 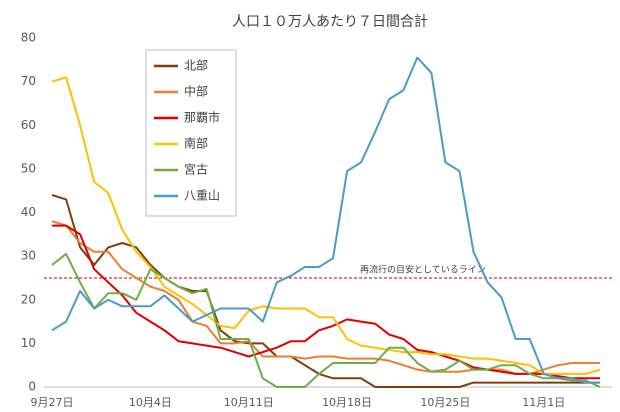 What do you see at coordinates (28, 38) in the screenshot?
I see `y-tick-label: 80` at bounding box center [28, 38].